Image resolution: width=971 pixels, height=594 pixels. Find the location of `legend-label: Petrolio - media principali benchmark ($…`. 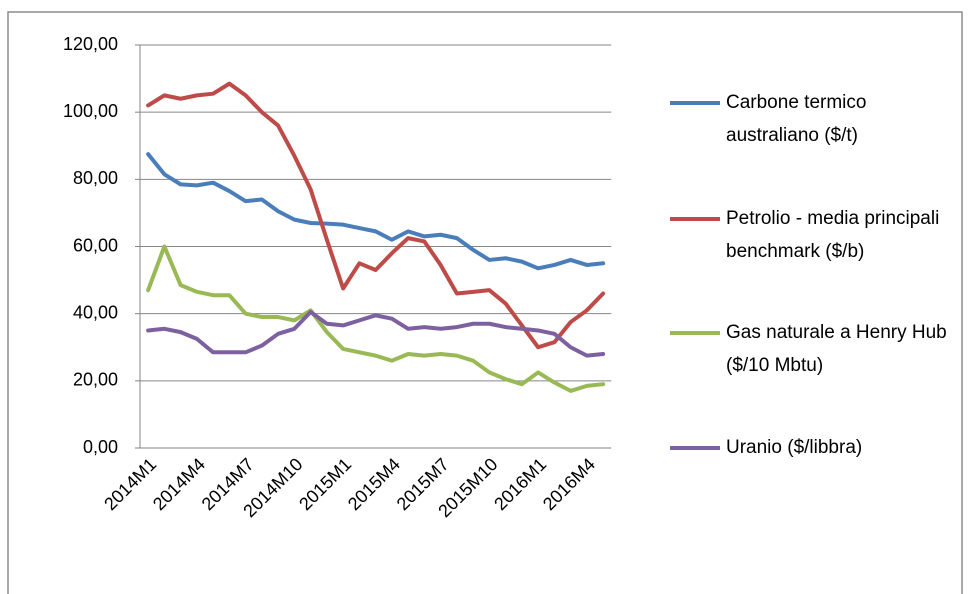

legend-label: Petrolio - media principali benchmark ($… is located at coordinates (833, 235).